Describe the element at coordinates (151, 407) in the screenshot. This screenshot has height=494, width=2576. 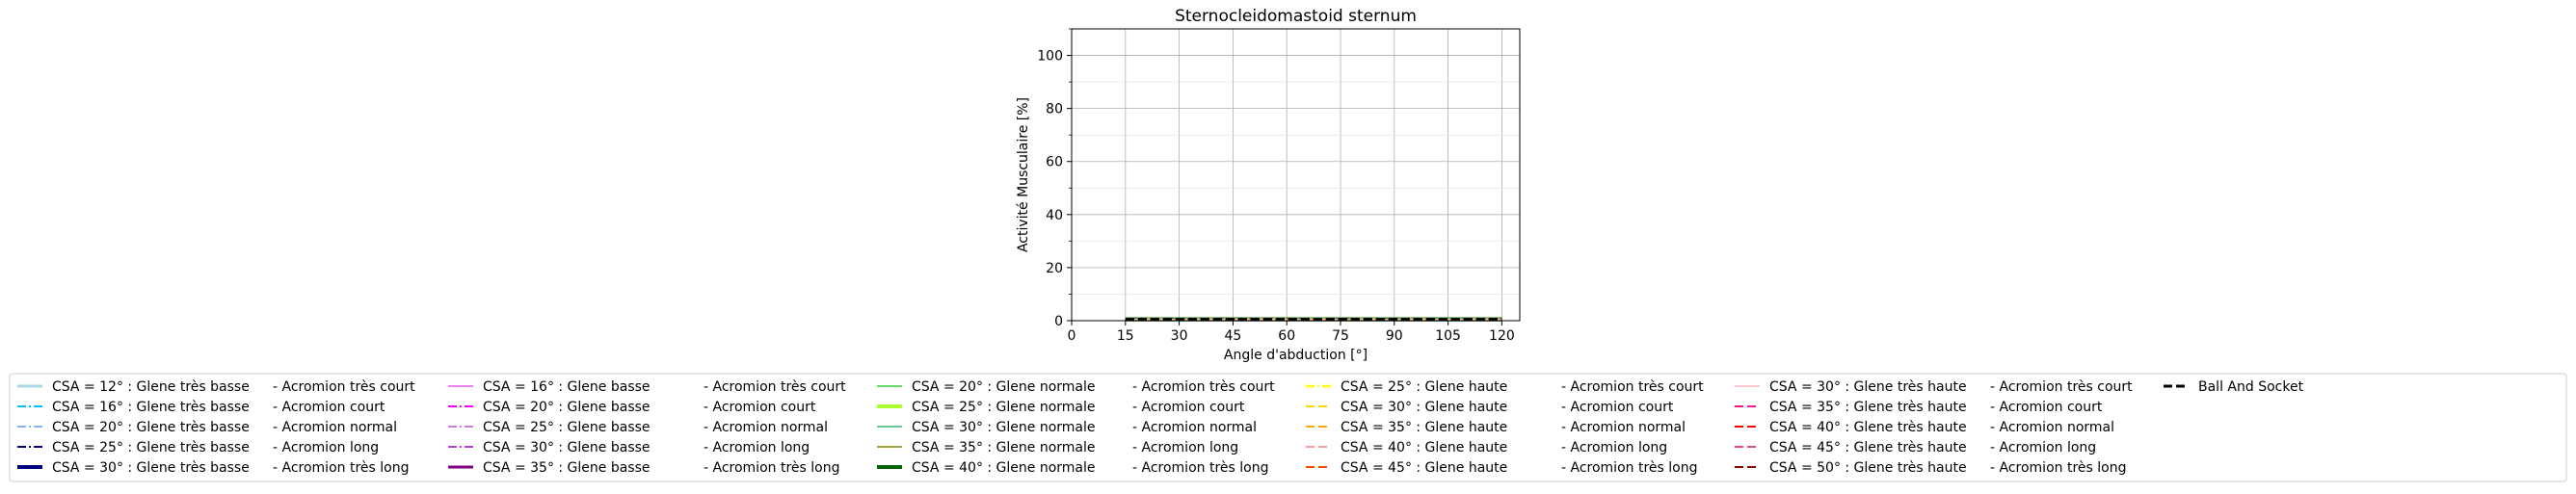
I see `legend-label: CSA = 16° : Glene très basse` at that location.